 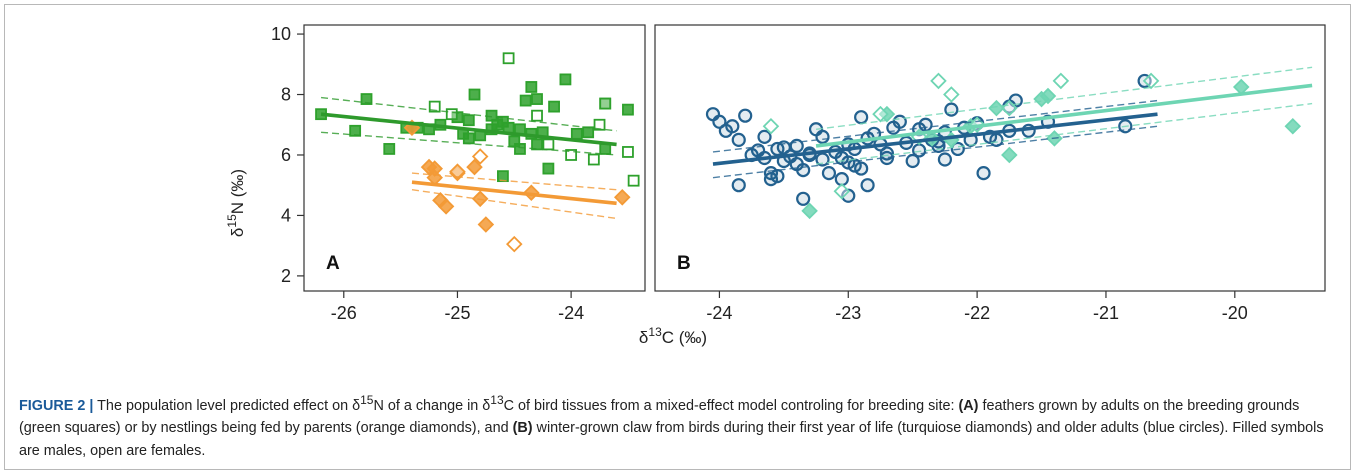 What do you see at coordinates (286, 155) in the screenshot?
I see `y-tick-label: 6` at bounding box center [286, 155].